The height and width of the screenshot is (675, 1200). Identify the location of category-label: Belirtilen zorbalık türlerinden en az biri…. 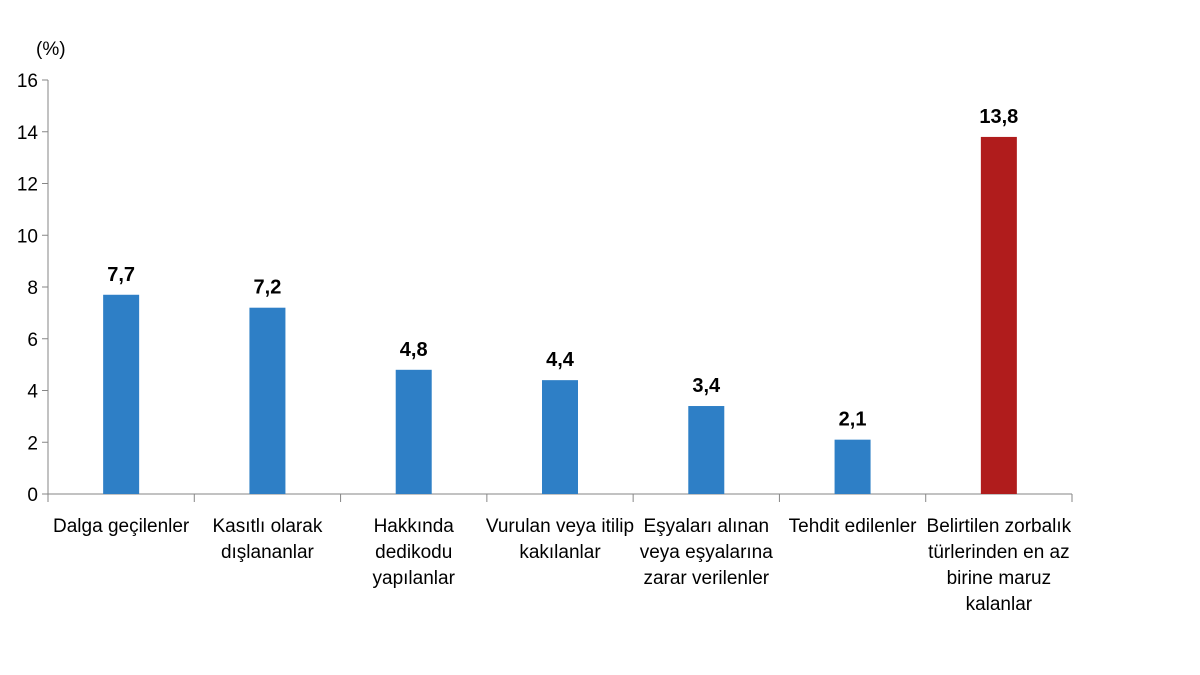
(999, 565).